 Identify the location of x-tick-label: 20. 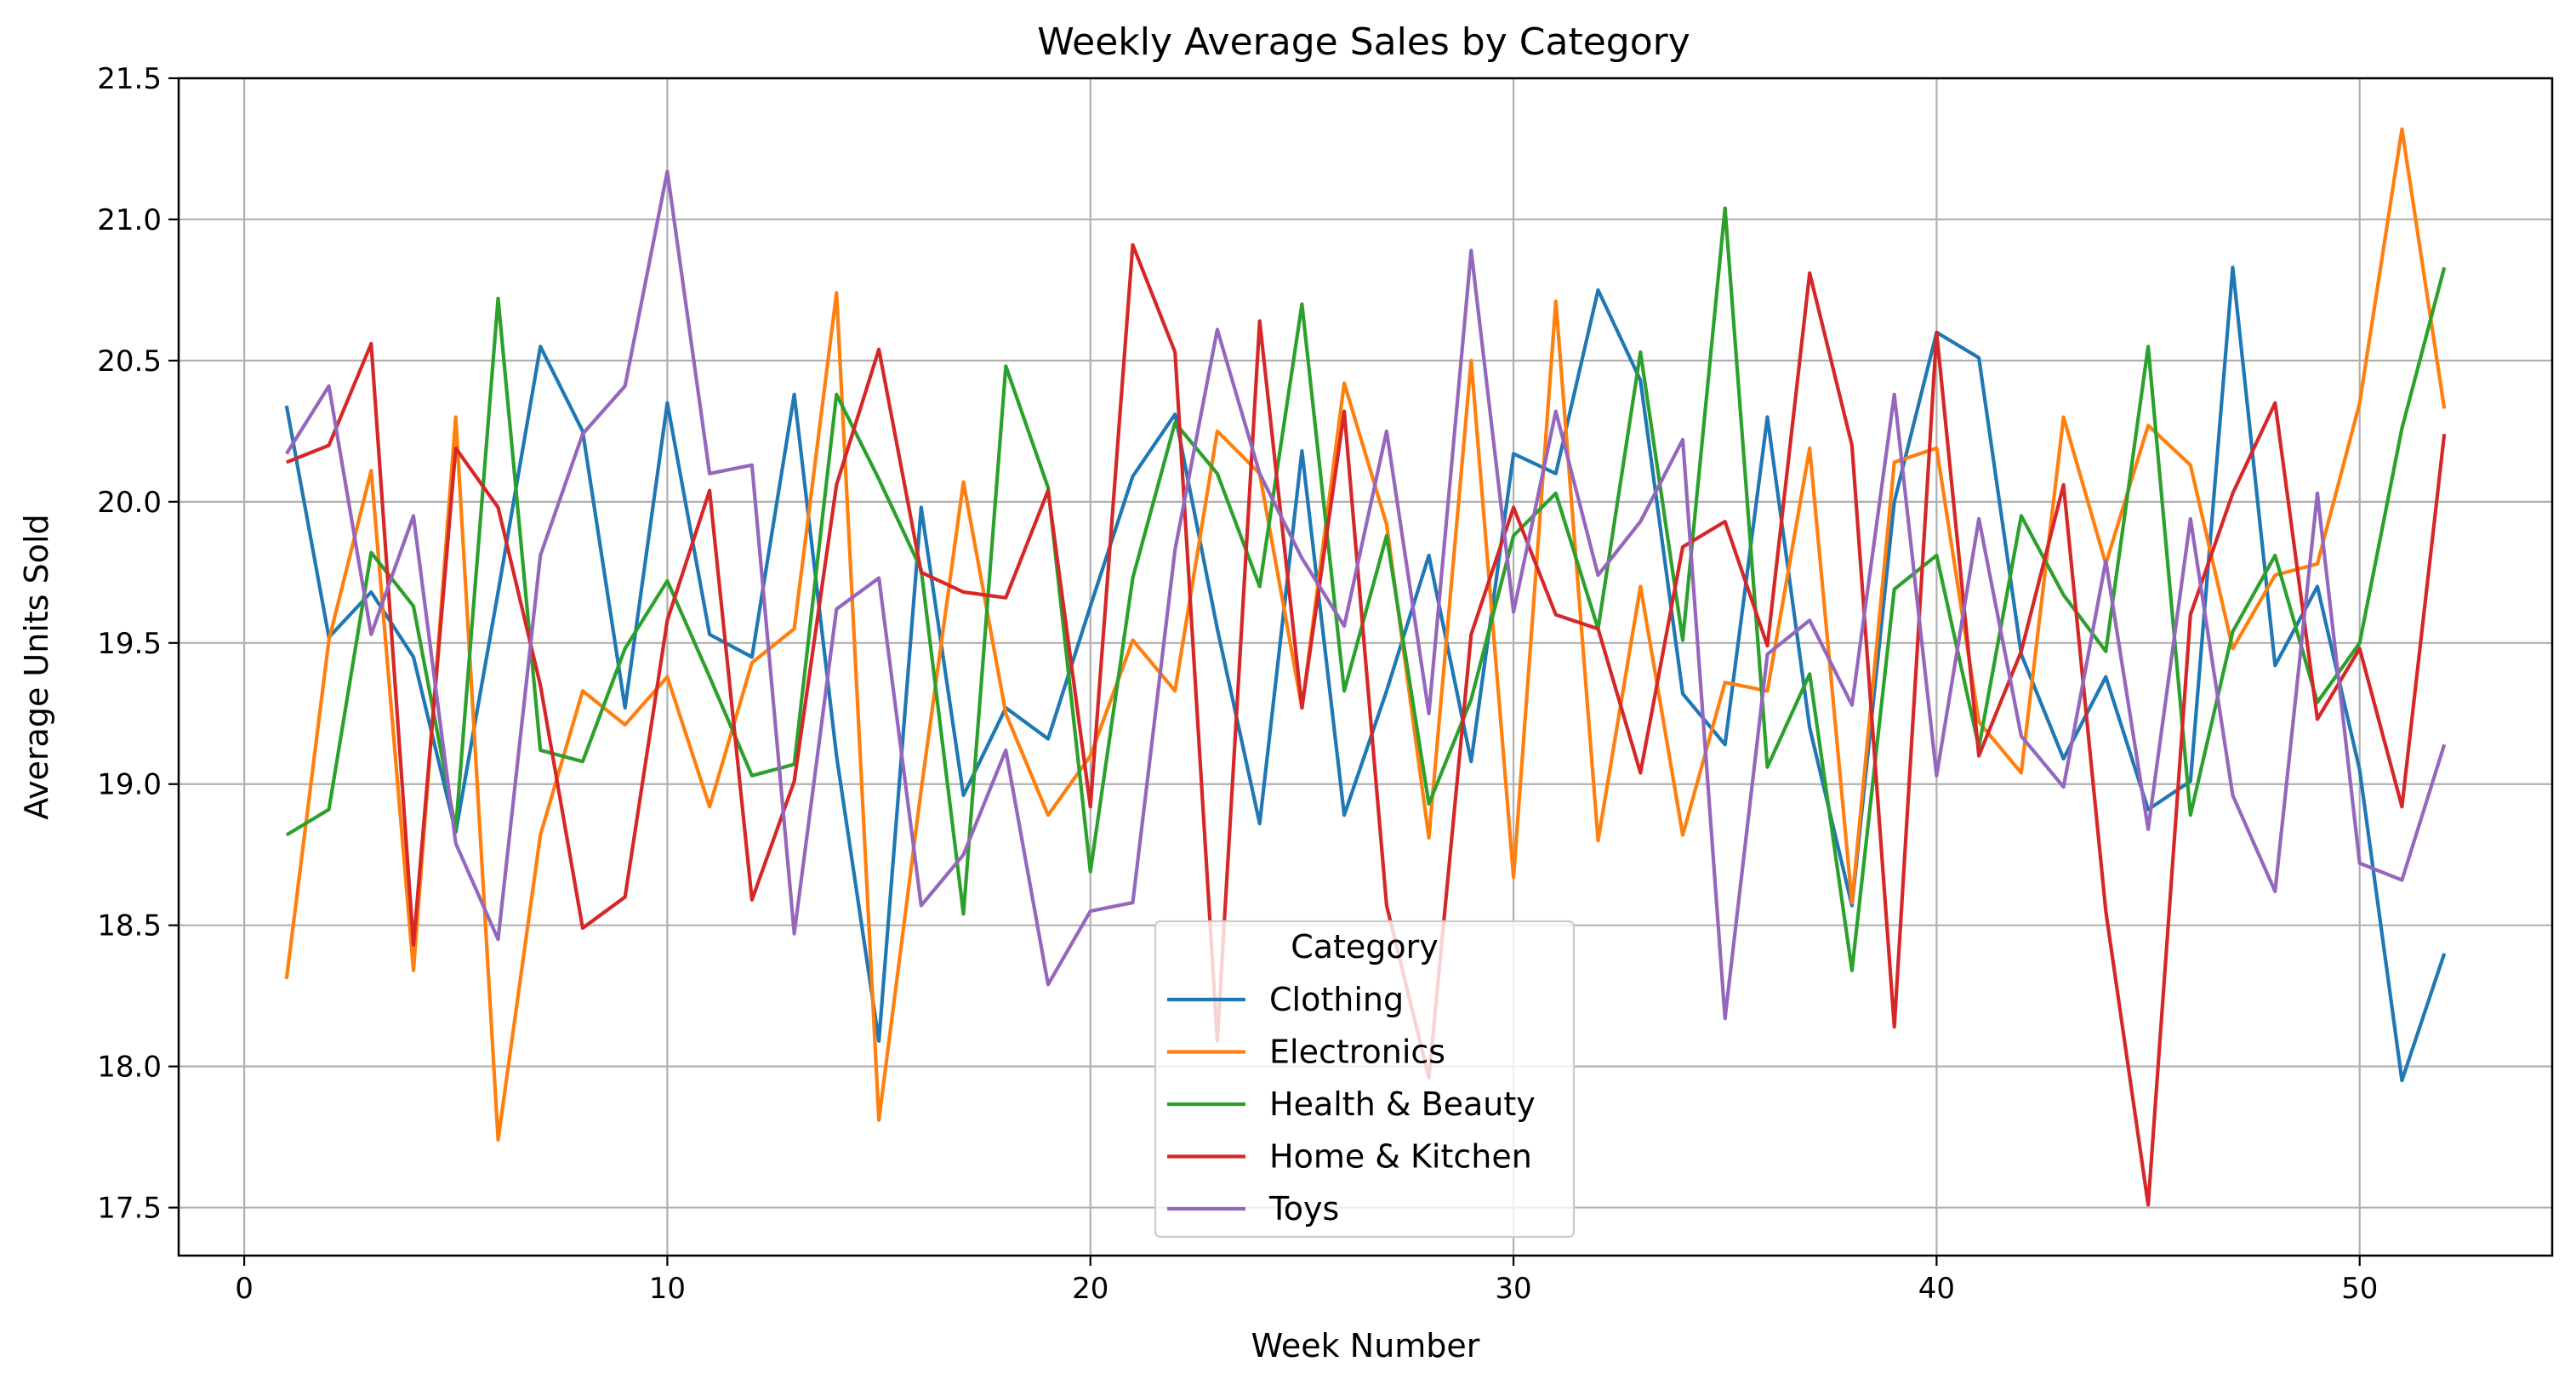
(1090, 1289).